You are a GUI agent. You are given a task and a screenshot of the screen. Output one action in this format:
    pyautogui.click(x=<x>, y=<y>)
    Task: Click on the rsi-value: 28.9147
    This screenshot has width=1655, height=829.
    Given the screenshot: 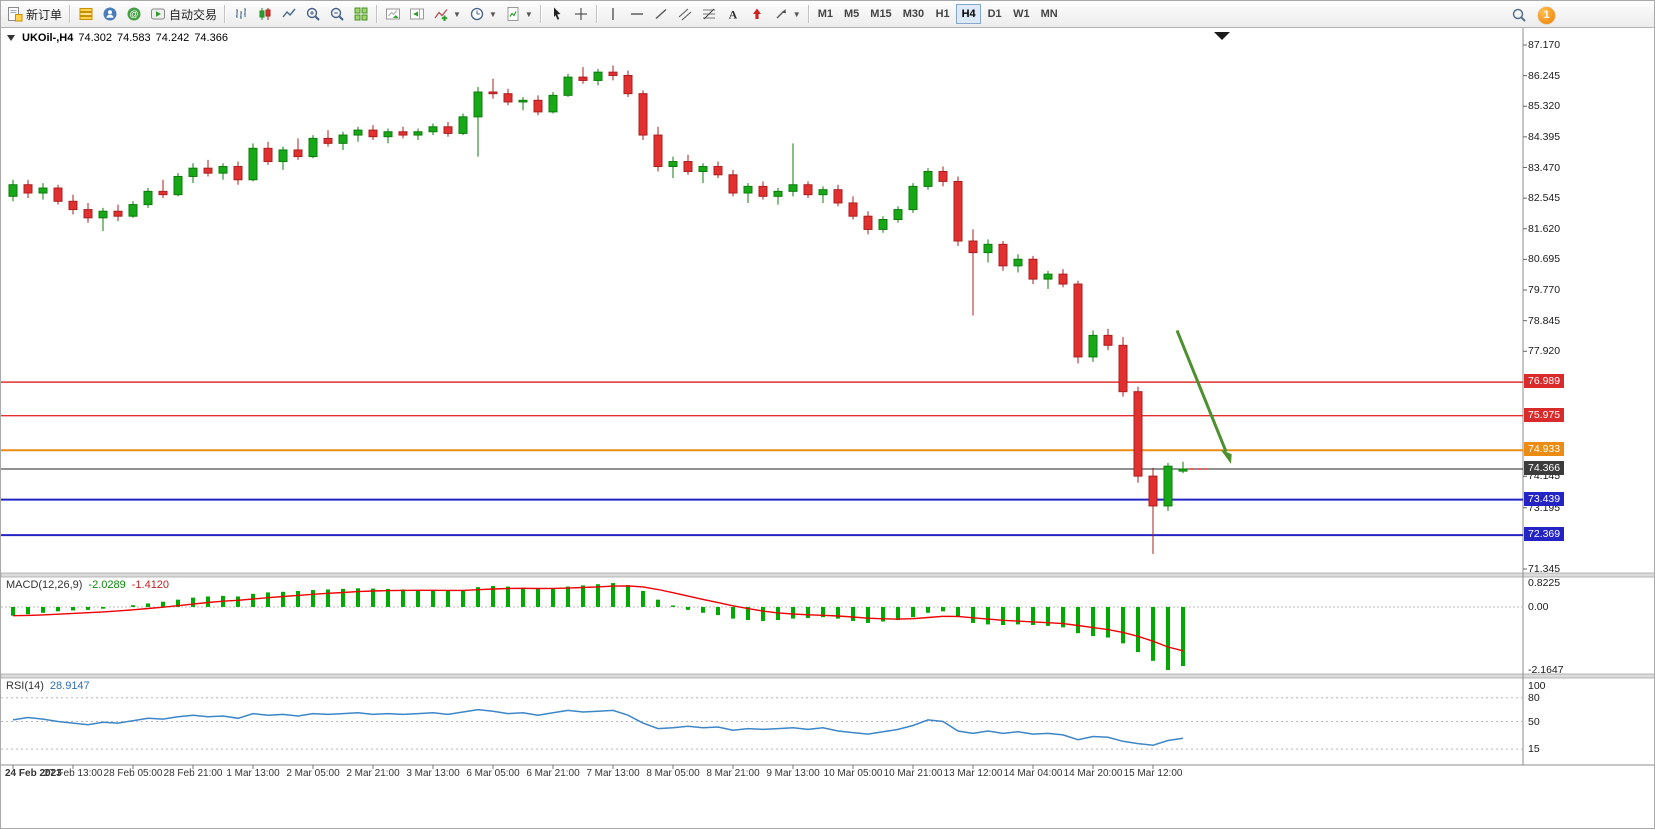 What is the action you would take?
    pyautogui.click(x=69, y=686)
    